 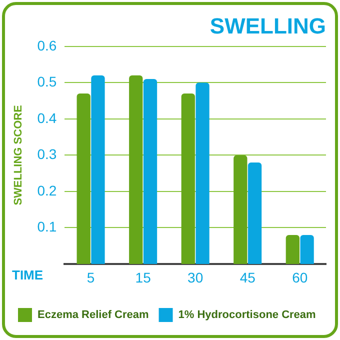 What do you see at coordinates (47, 190) in the screenshot?
I see `y-tick-label: 0.2` at bounding box center [47, 190].